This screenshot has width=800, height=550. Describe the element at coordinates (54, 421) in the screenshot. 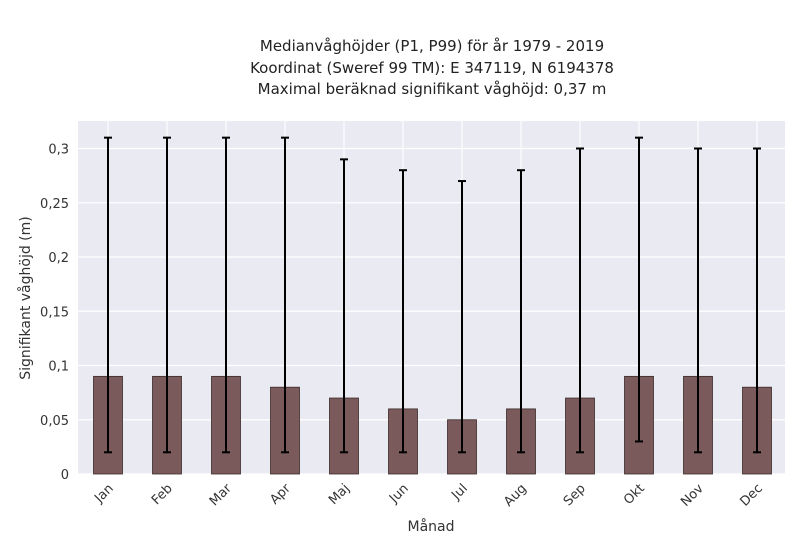

I see `y-tick-label: 0,05` at that location.